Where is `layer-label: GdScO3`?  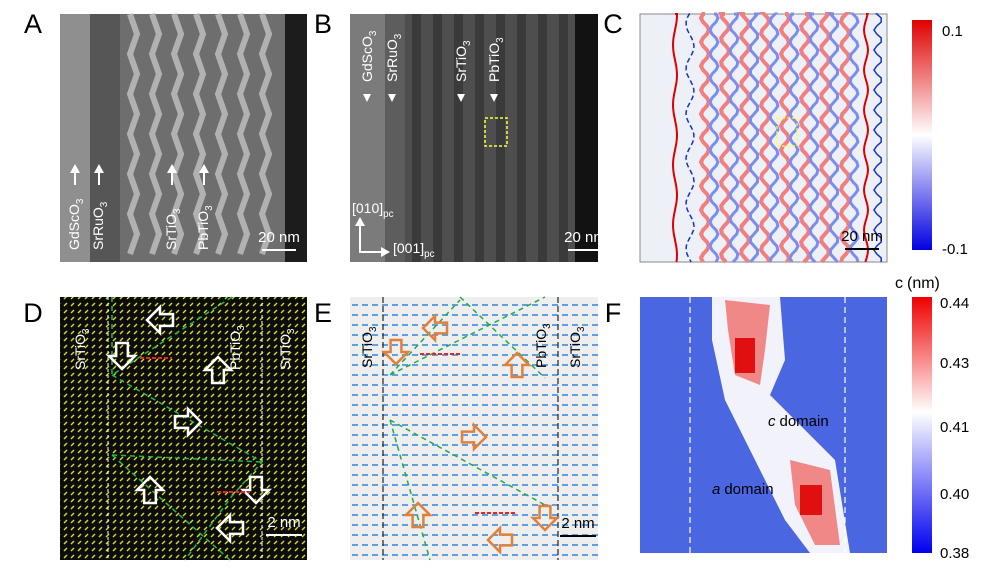 layer-label: GdScO3 is located at coordinates (76, 224).